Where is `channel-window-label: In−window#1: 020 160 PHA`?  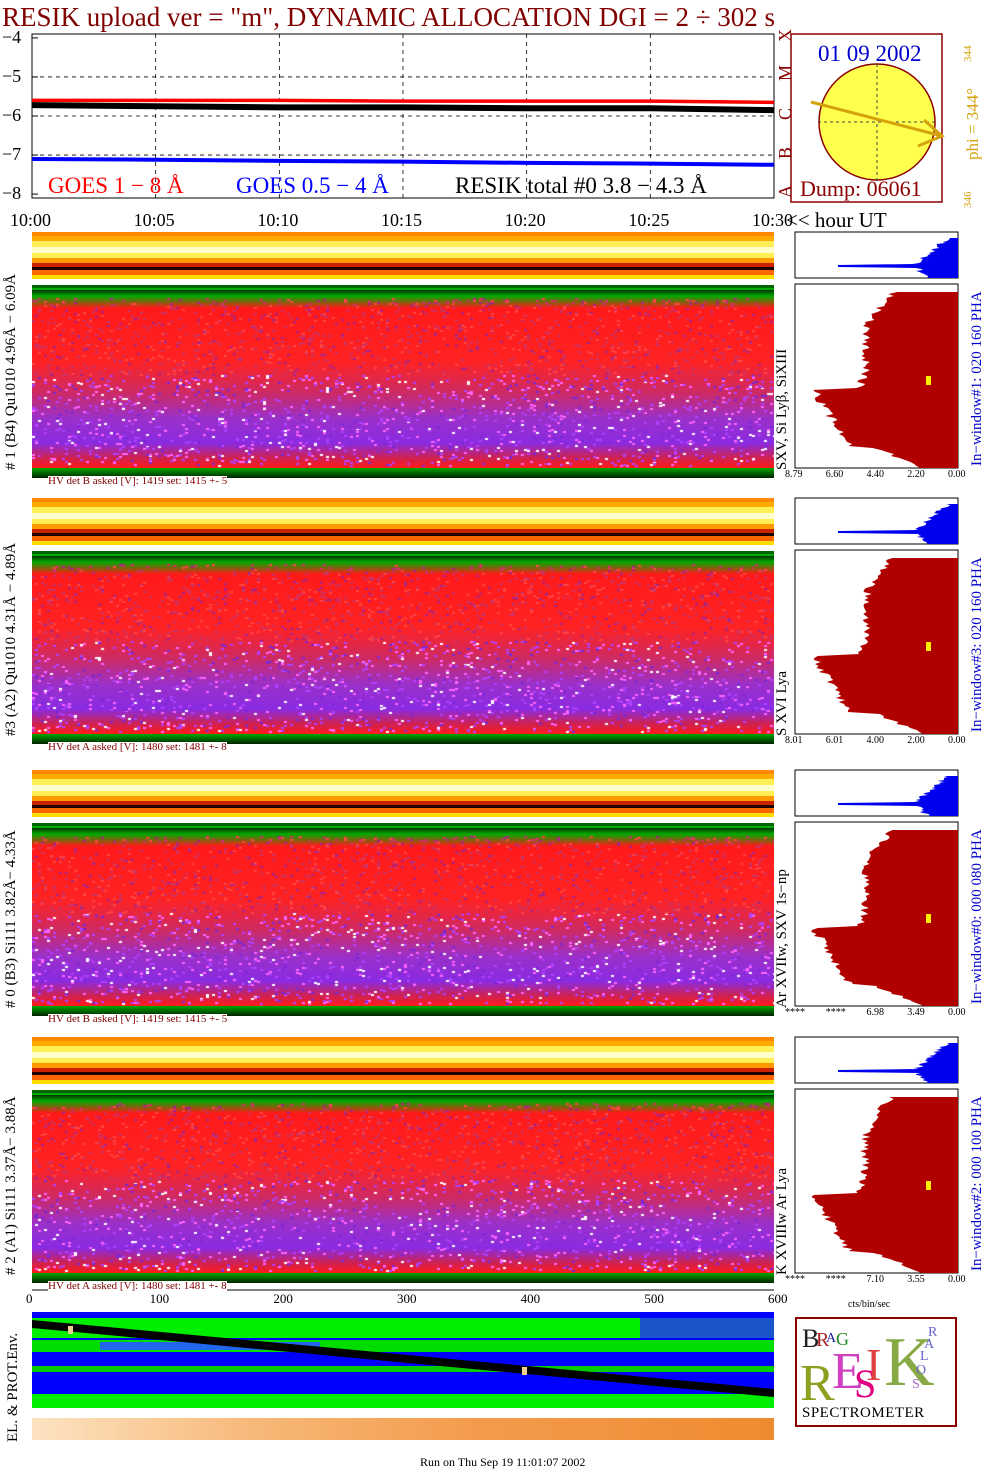 channel-window-label: In−window#1: 020 160 PHA is located at coordinates (977, 378).